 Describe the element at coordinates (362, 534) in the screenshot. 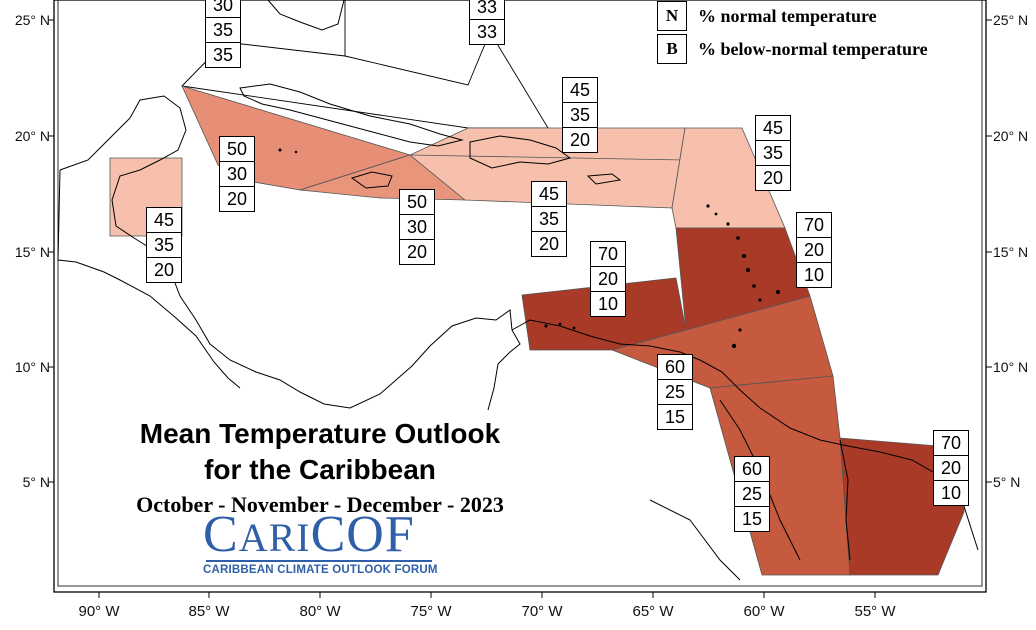

I see `logo-letters-cof: COF` at that location.